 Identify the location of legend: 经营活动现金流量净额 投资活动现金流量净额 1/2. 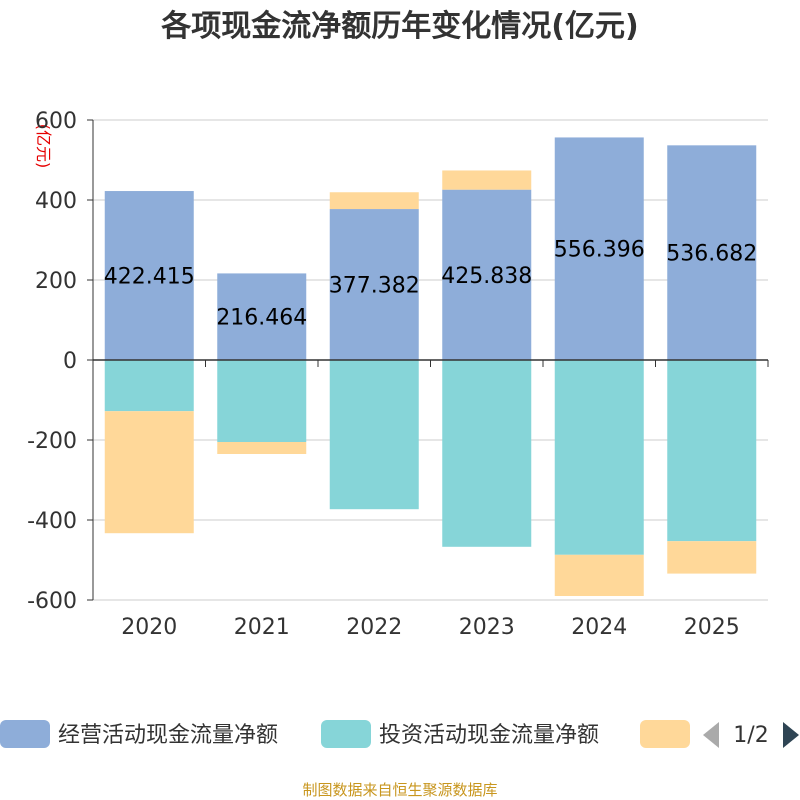
(399, 734).